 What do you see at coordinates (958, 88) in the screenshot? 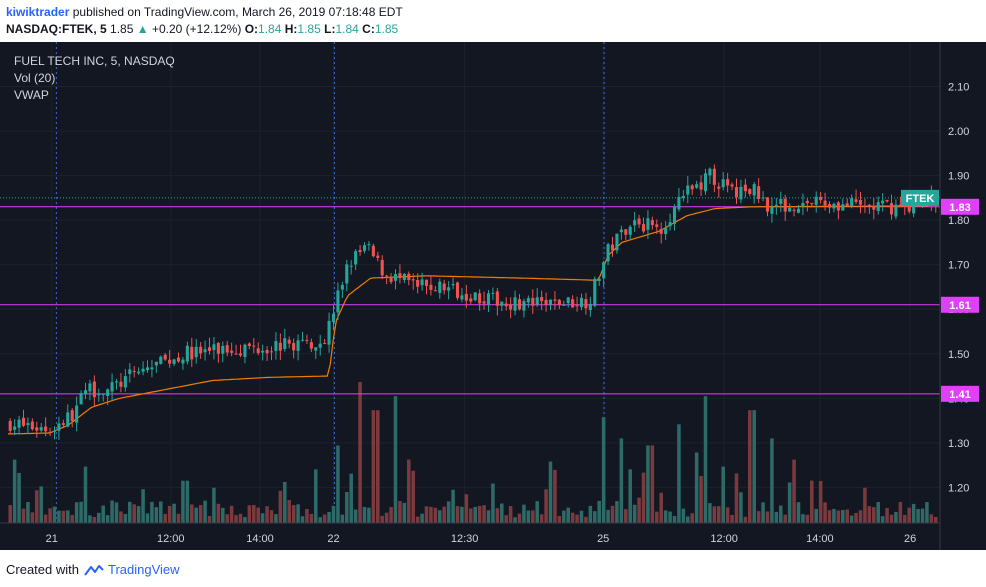
I see `price-tick-label: 2.10` at bounding box center [958, 88].